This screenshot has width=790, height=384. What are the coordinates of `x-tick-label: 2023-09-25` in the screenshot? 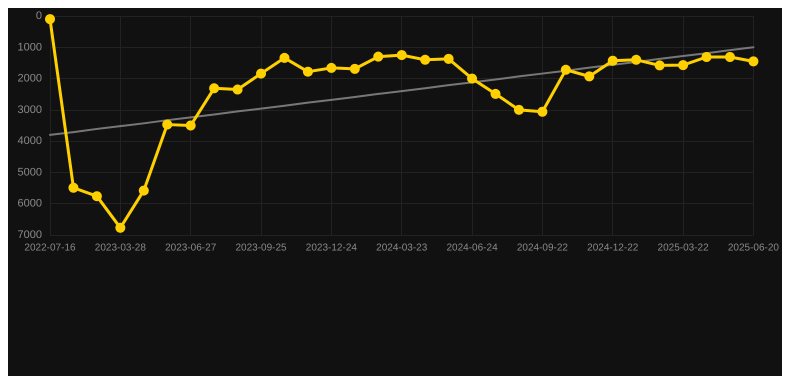 It's located at (261, 248).